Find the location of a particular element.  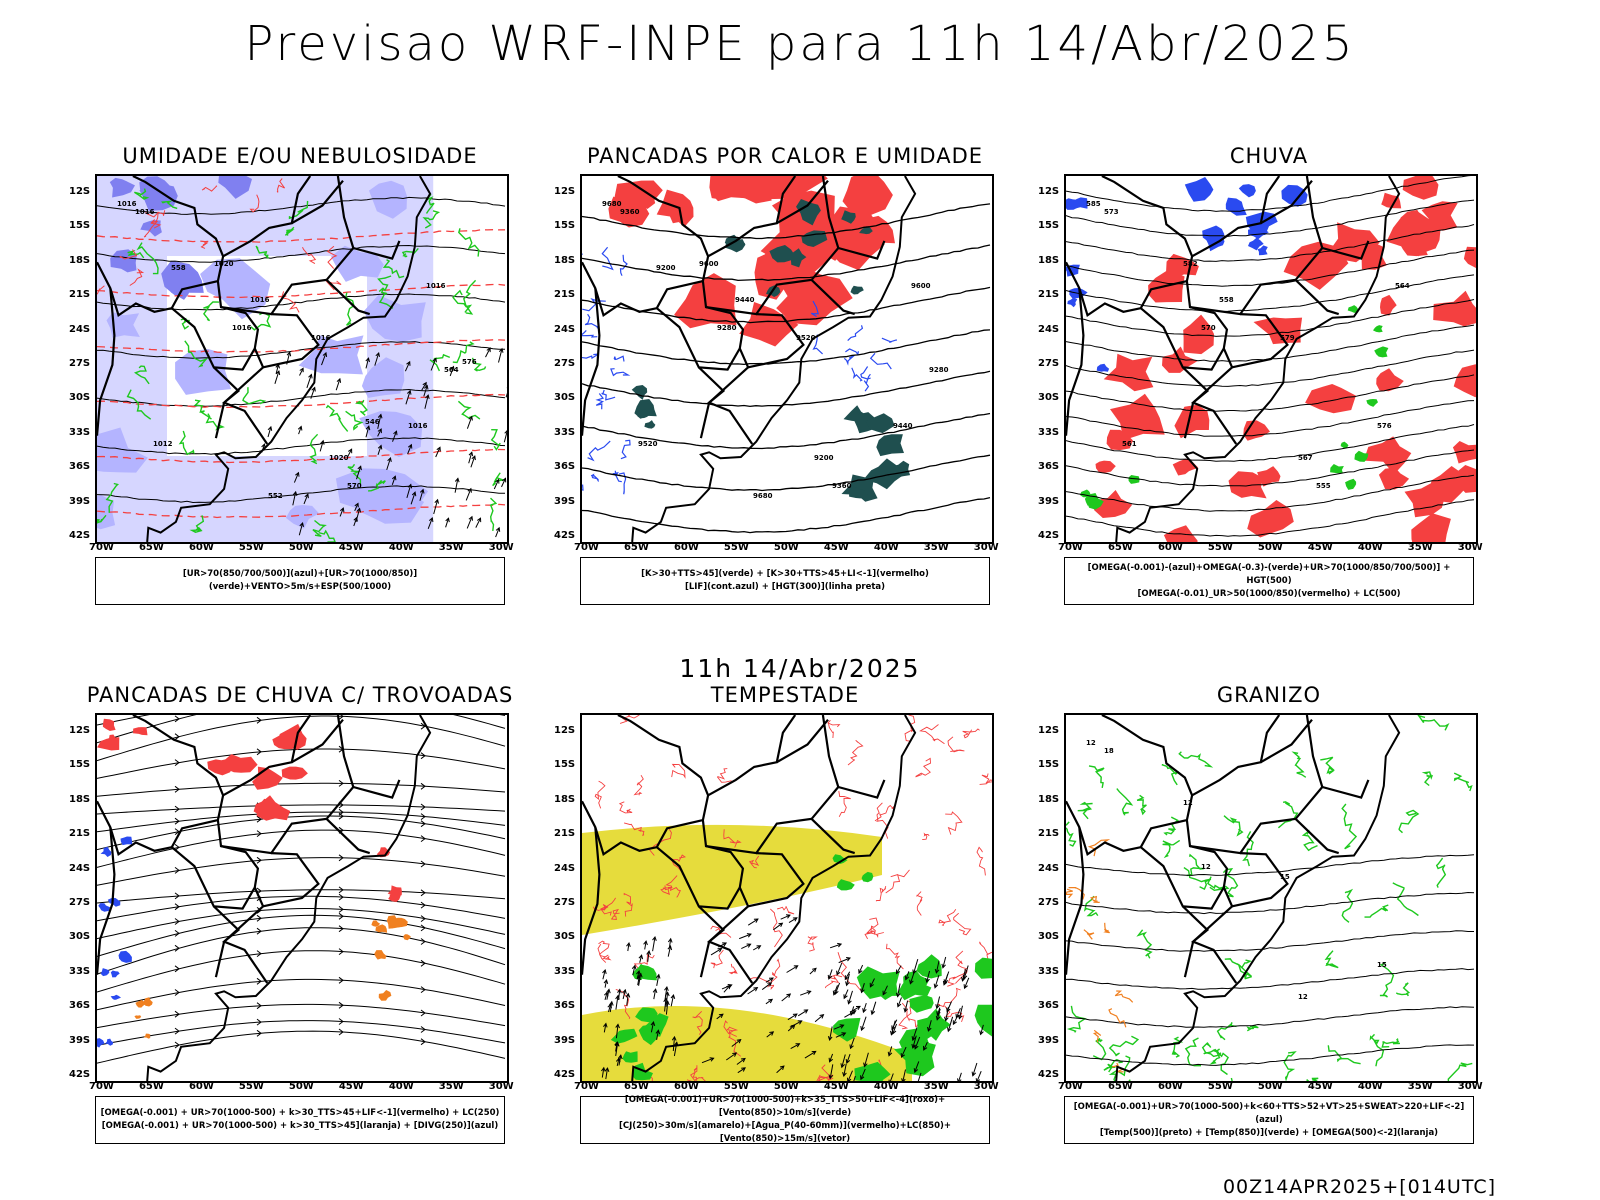

convective-area-red is located at coordinates (638, 195).